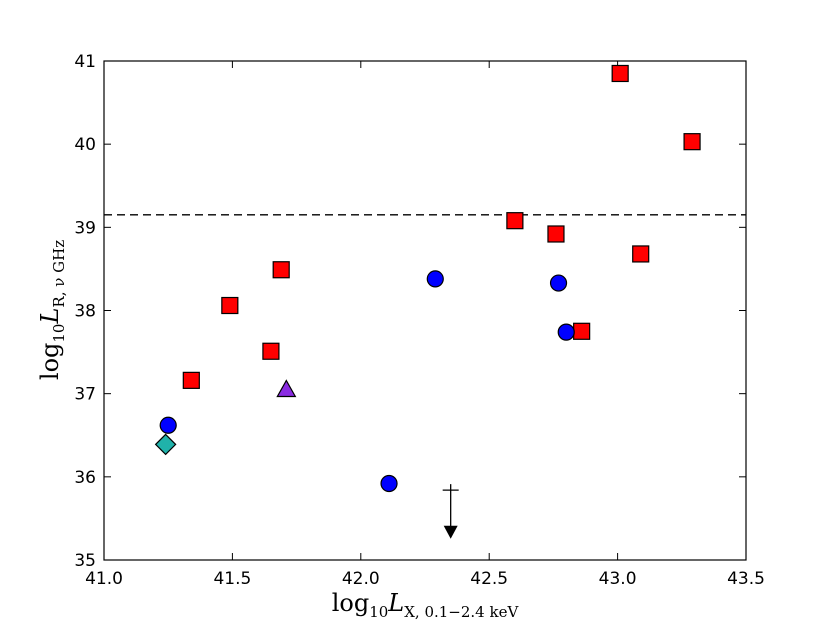 The width and height of the screenshot is (830, 623). Describe the element at coordinates (286, 388) in the screenshot. I see `triangle-marker` at that location.